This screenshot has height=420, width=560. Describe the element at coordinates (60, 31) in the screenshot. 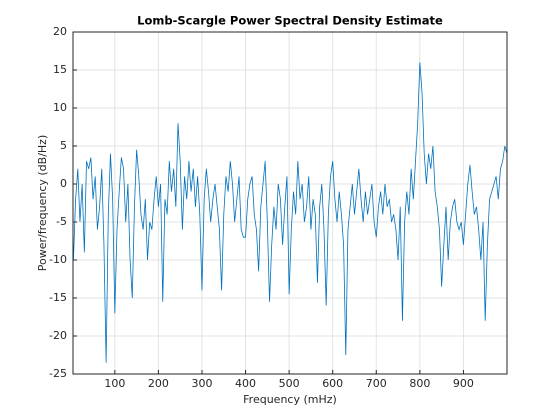

I see `y-tick-label: 20` at that location.